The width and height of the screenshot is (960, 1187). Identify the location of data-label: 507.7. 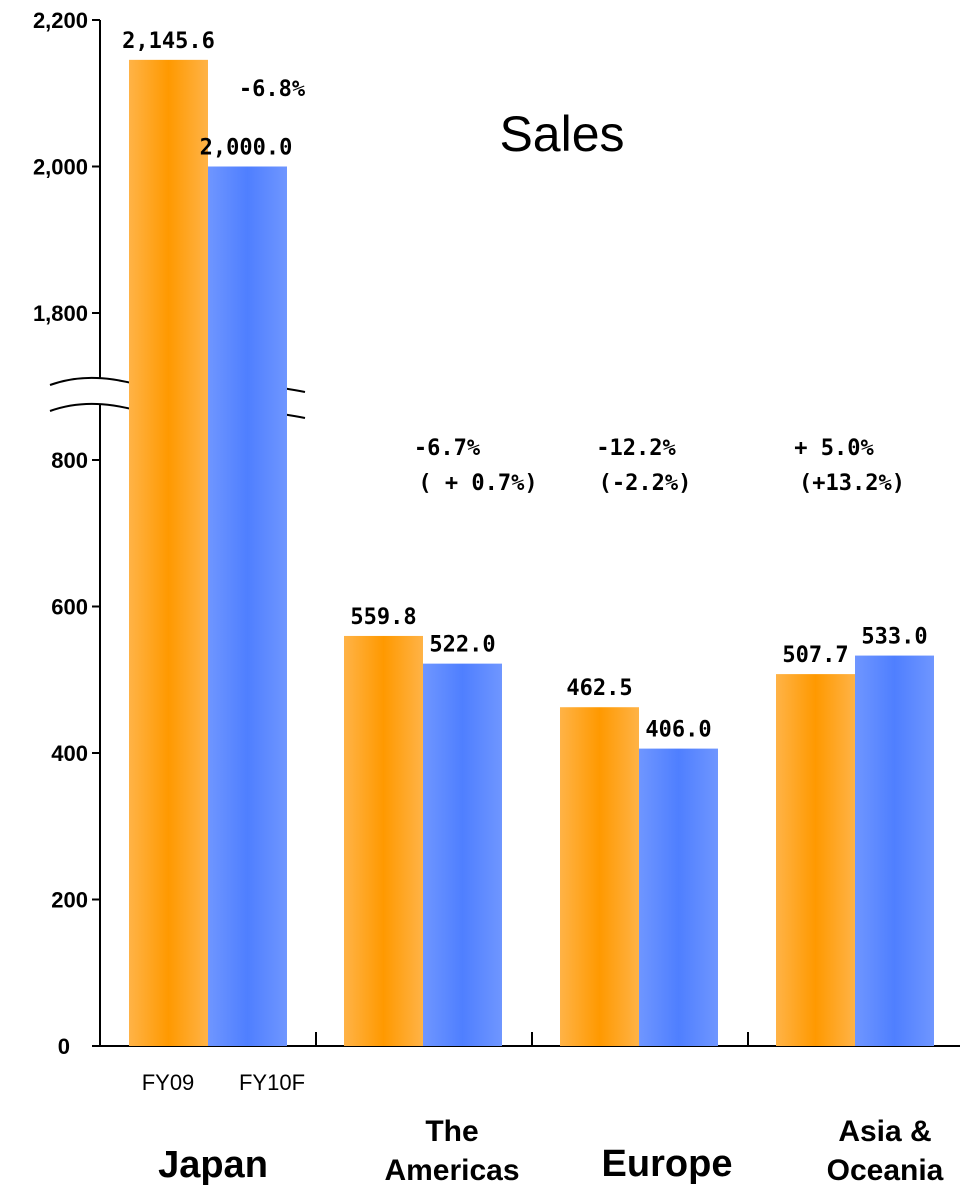
(815, 655).